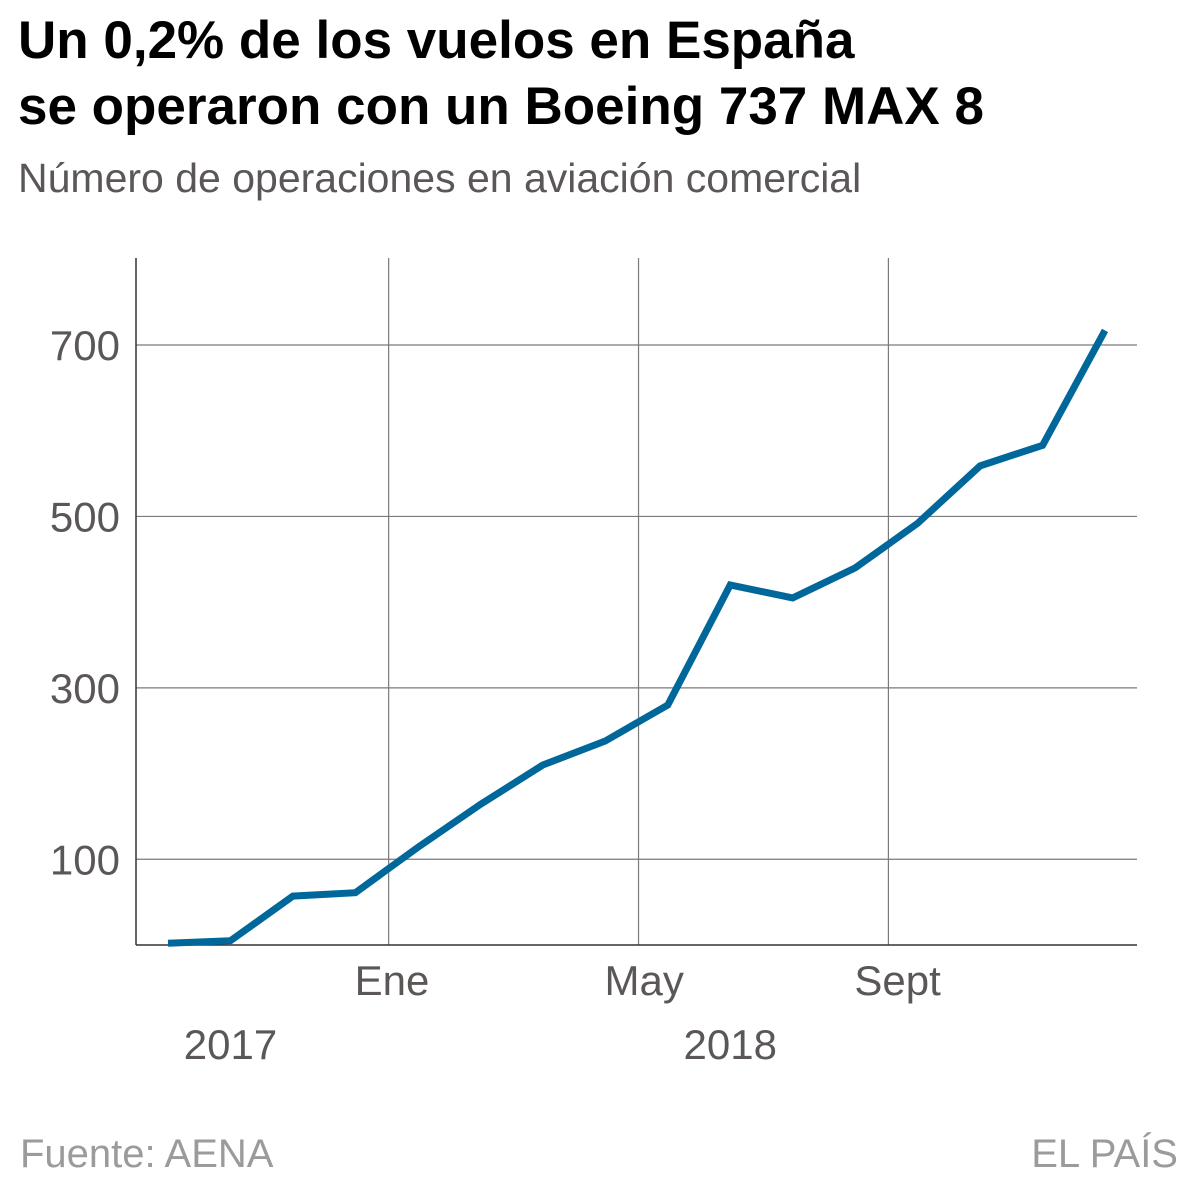 The width and height of the screenshot is (1200, 1193). What do you see at coordinates (85, 345) in the screenshot?
I see `y-tick-label: 700` at bounding box center [85, 345].